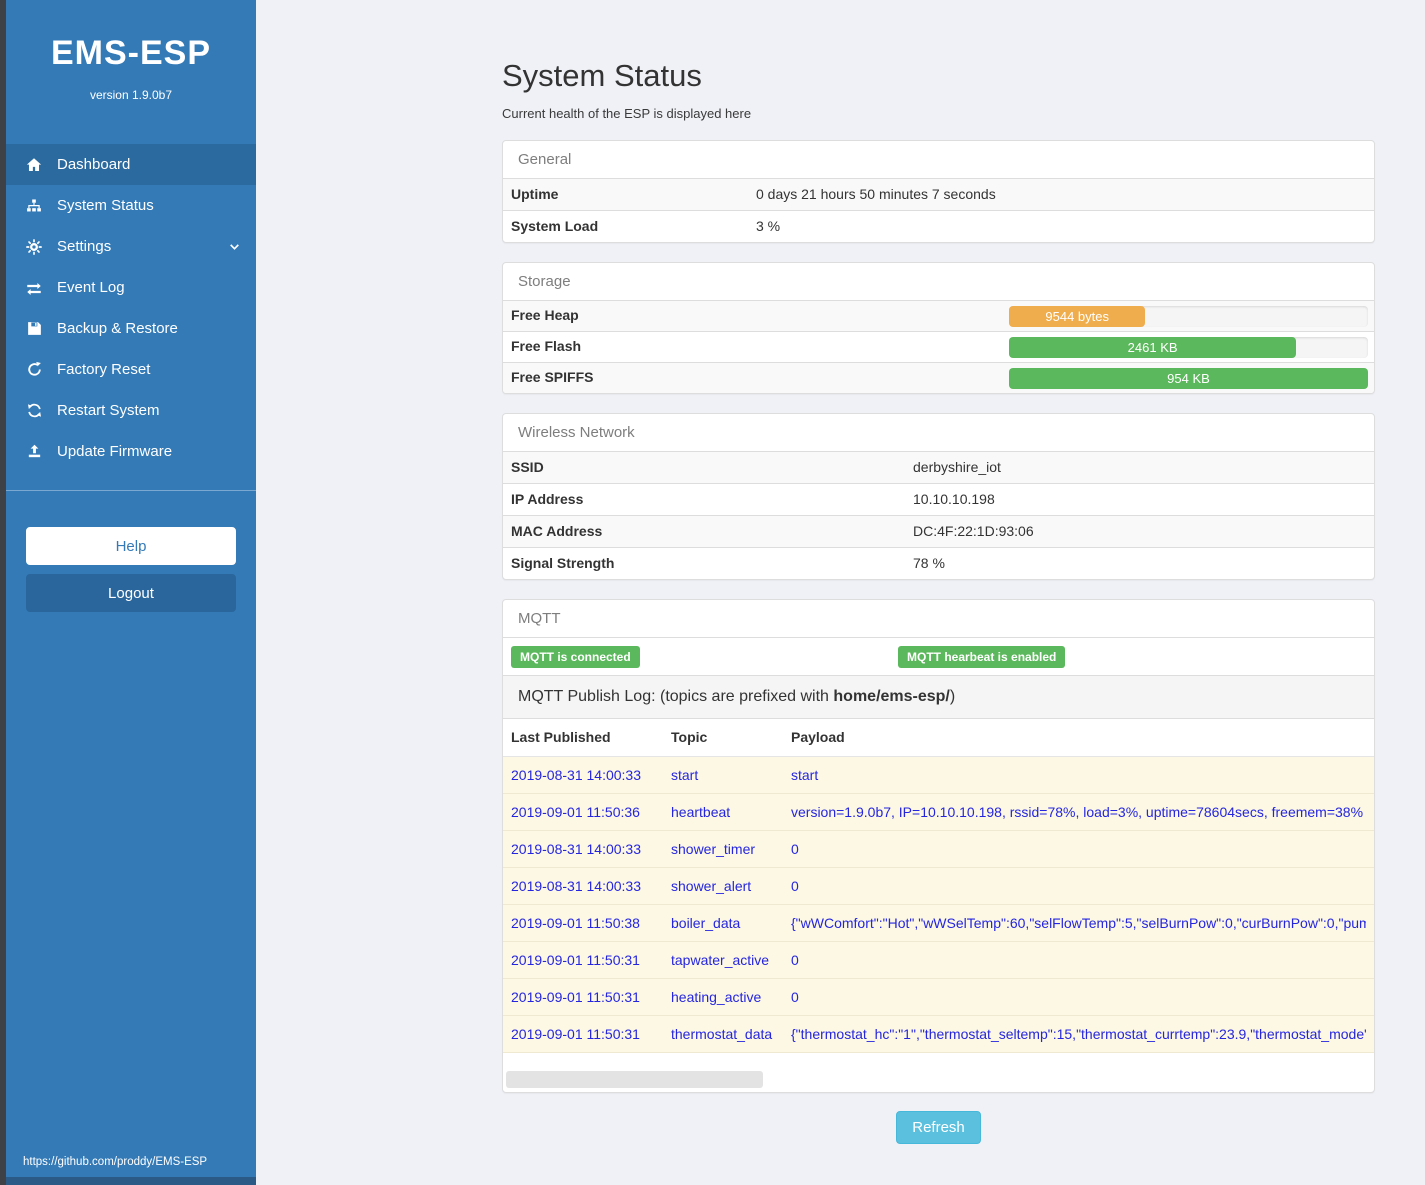  What do you see at coordinates (91, 287) in the screenshot?
I see `sidebar-item-label: Event Log` at bounding box center [91, 287].